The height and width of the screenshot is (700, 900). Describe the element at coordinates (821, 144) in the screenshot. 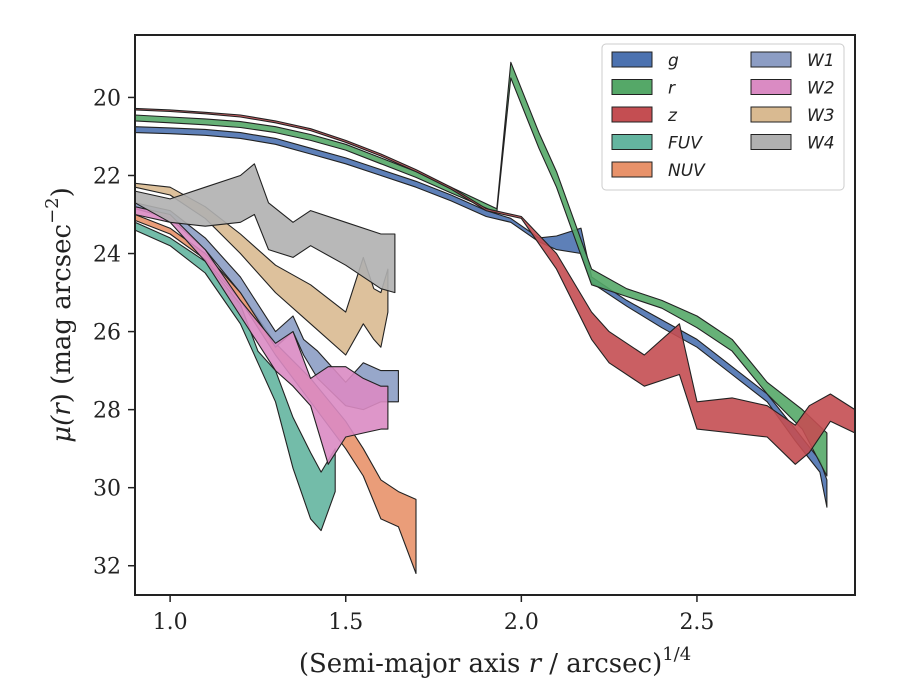

I see `legend-label-w4: W4` at that location.